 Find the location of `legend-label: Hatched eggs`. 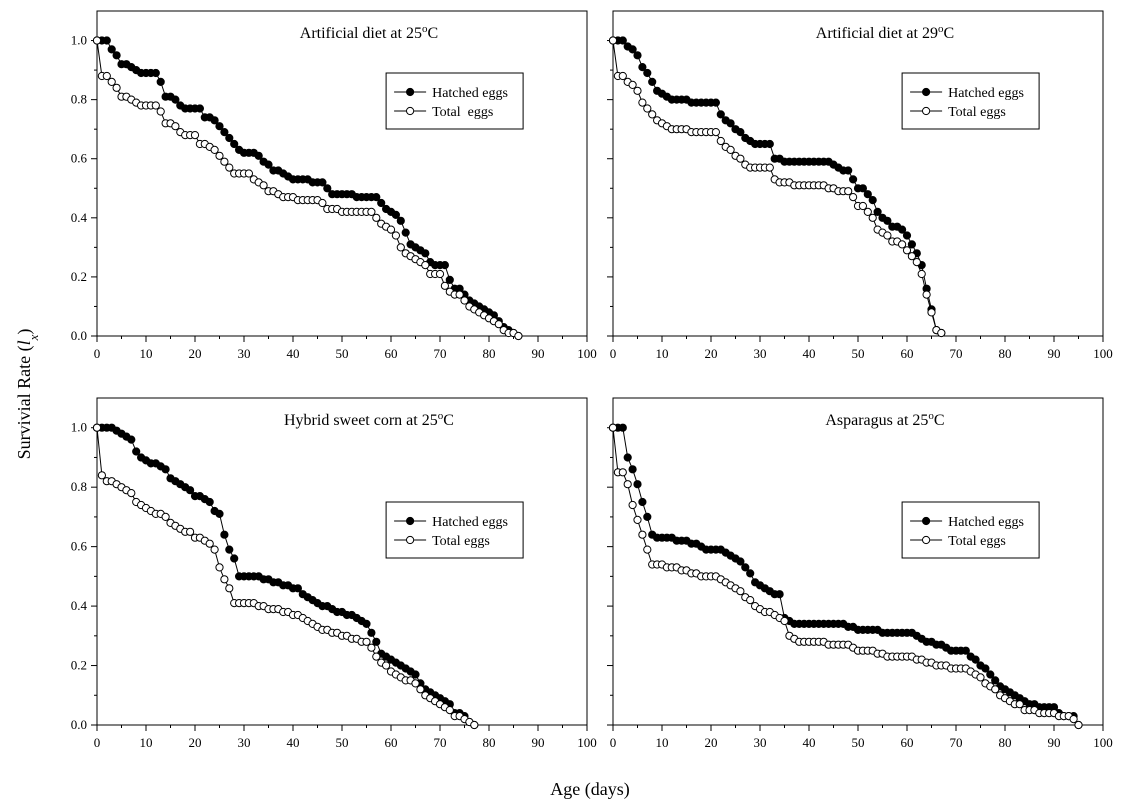

legend-label: Hatched eggs is located at coordinates (986, 93).